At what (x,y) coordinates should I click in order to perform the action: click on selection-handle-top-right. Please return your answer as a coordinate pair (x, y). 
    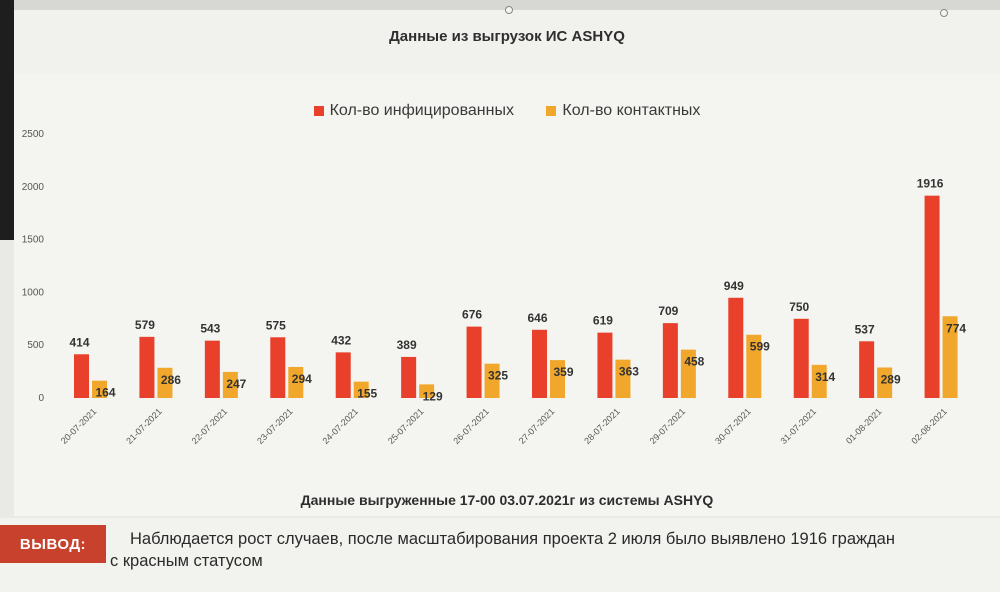
    Looking at the image, I should click on (944, 13).